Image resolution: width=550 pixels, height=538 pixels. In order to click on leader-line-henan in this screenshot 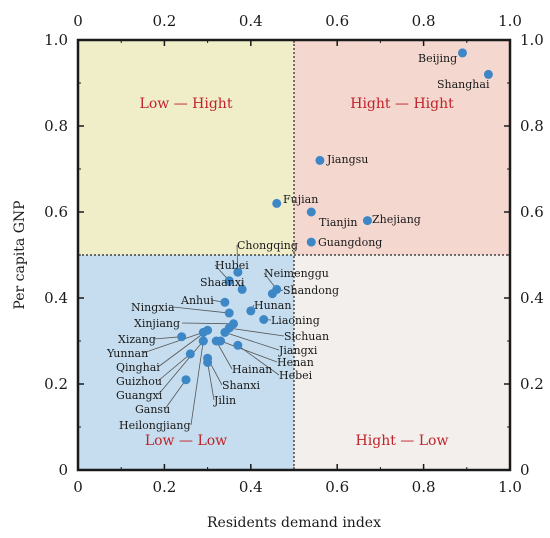, I will do `click(249, 351)`.